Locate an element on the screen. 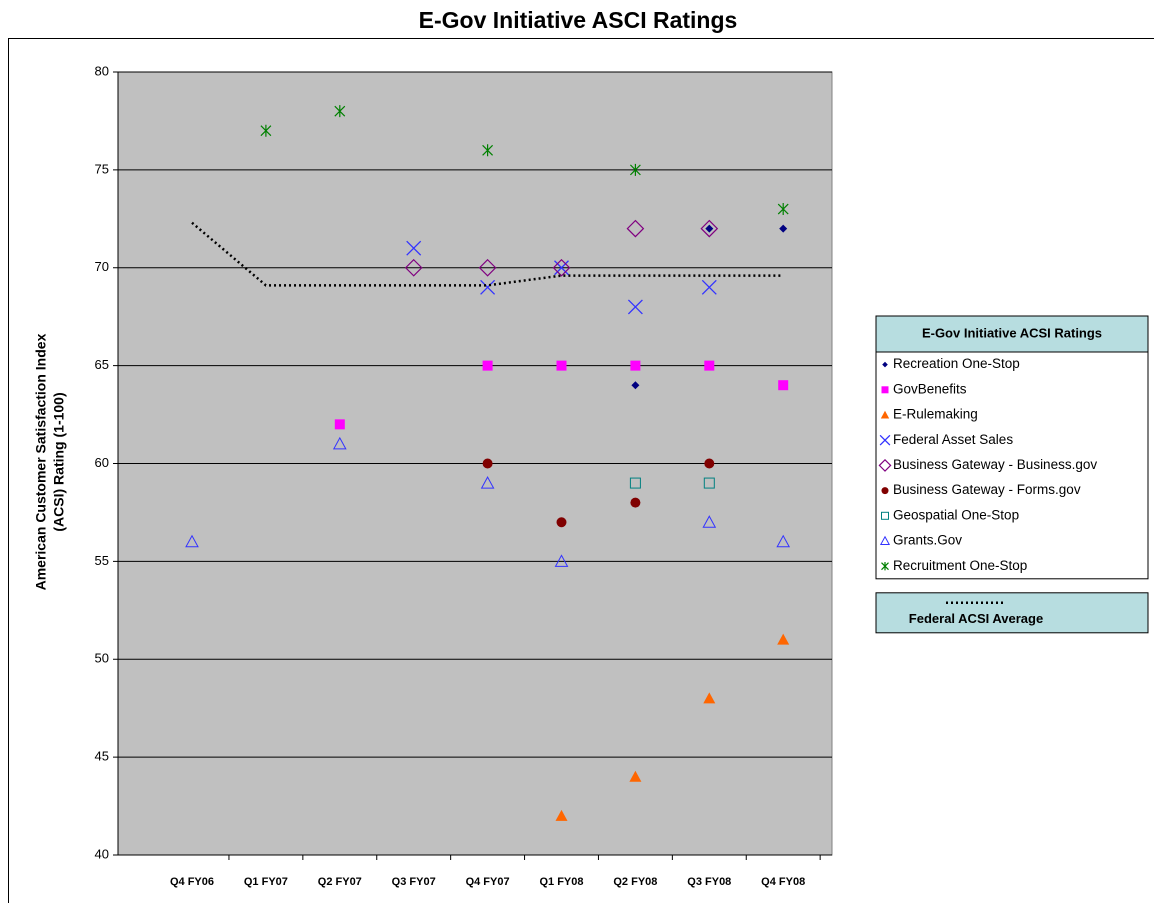  x-tick-label: Q4 FY06 is located at coordinates (192, 882).